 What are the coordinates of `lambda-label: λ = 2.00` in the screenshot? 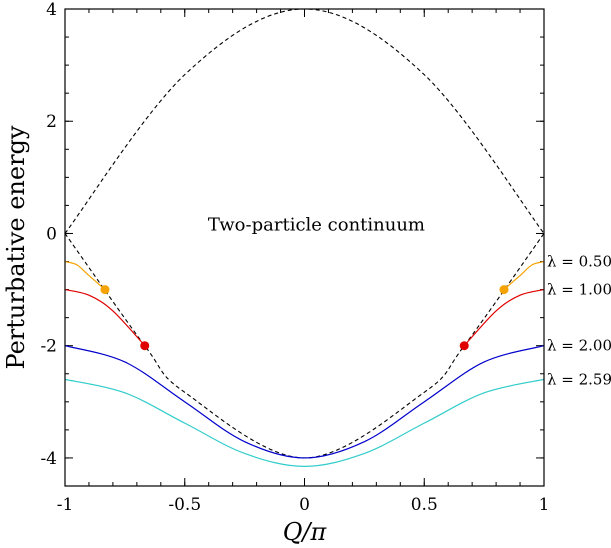 It's located at (579, 346).